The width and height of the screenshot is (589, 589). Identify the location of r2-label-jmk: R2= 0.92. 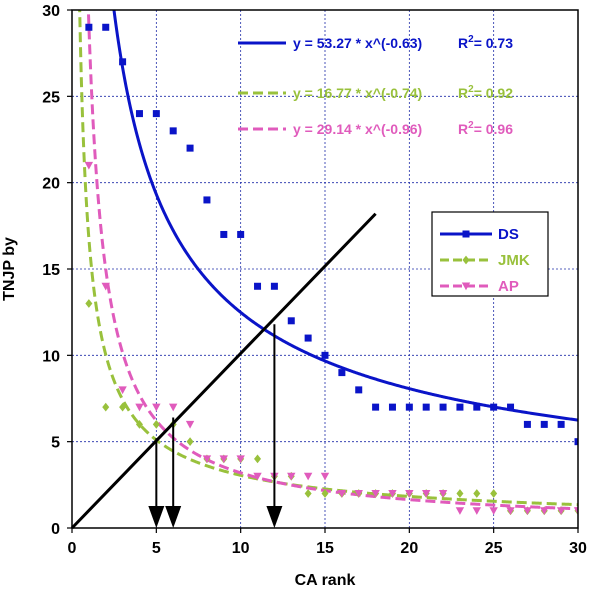
(485, 92).